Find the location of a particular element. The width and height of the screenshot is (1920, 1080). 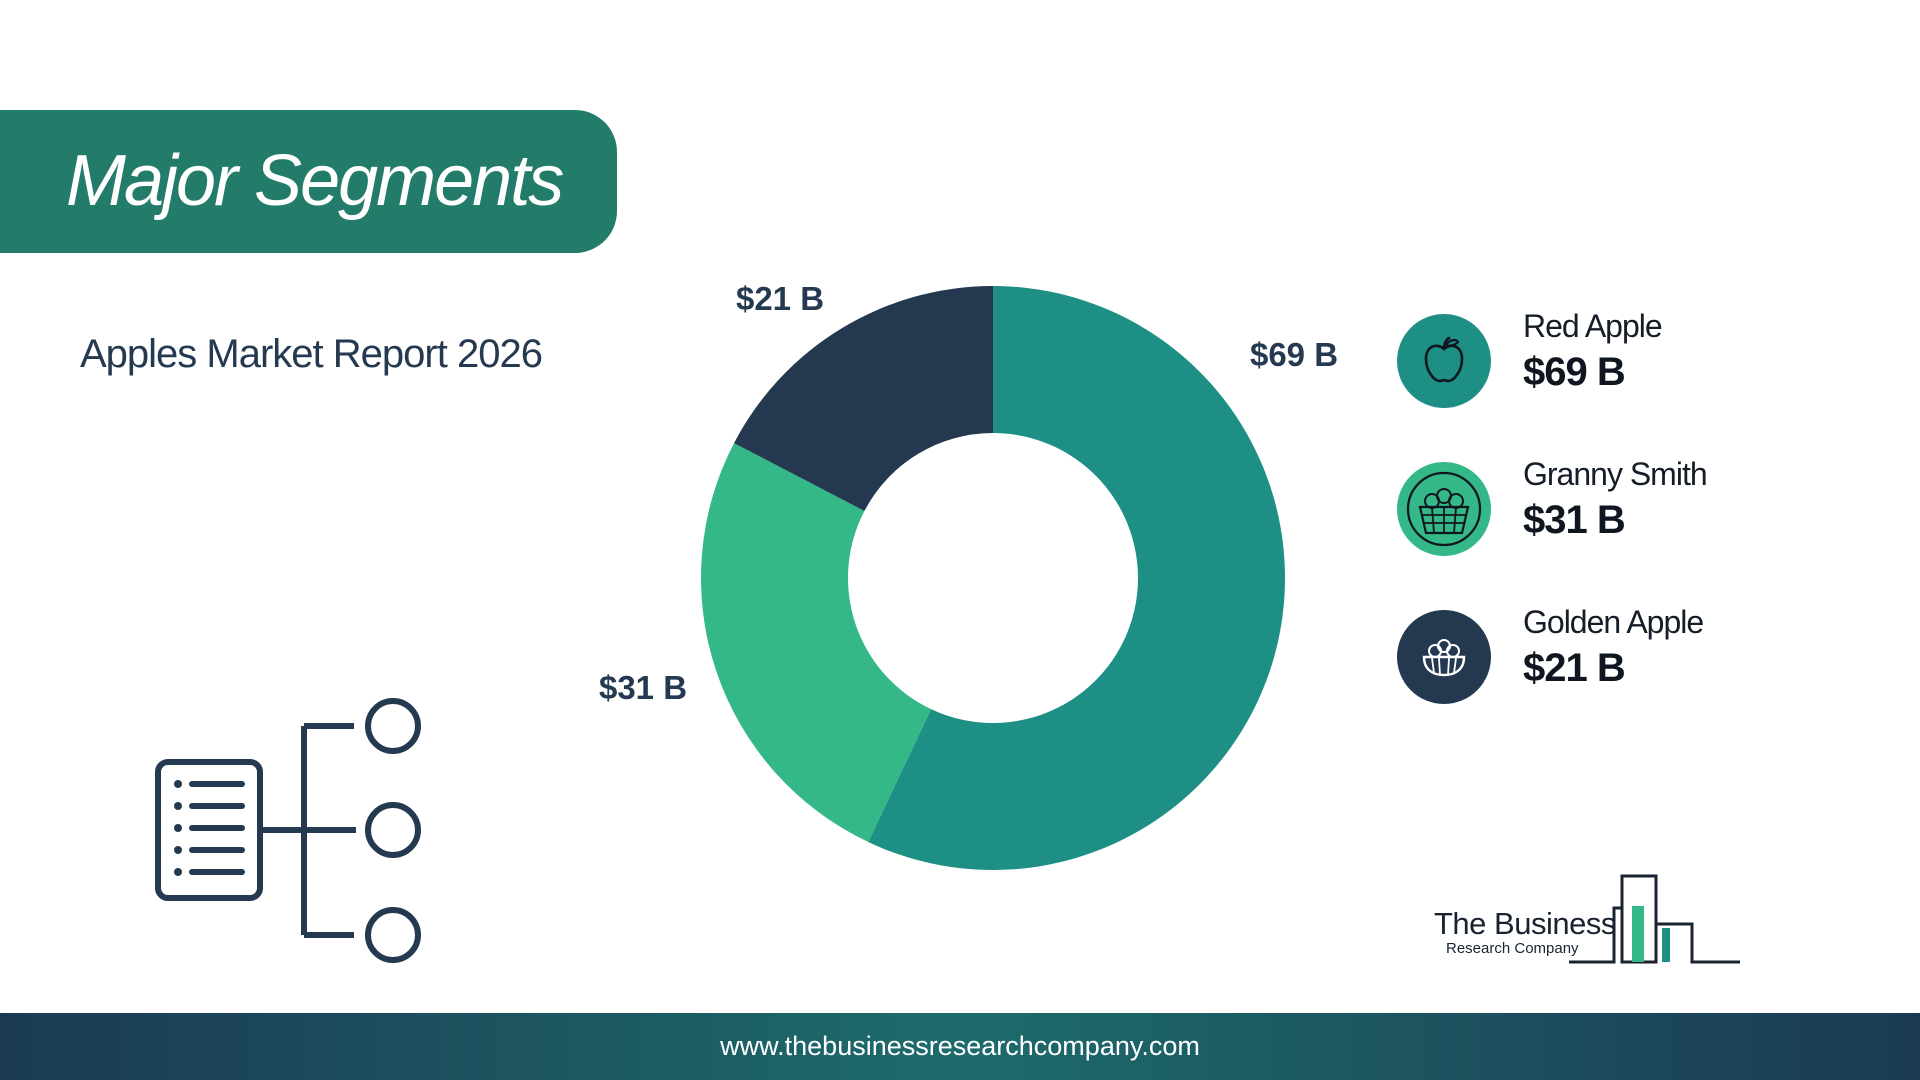

apple-basket-icon is located at coordinates (1444, 509).